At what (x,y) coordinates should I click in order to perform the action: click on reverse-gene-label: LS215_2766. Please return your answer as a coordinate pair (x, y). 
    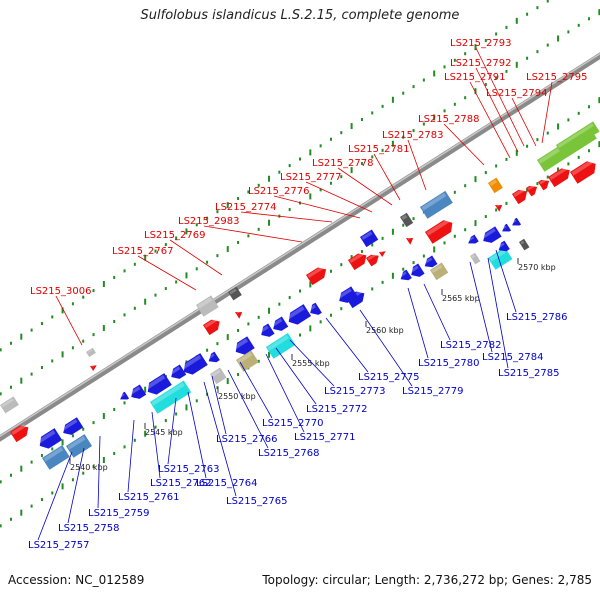
    Looking at the image, I should click on (246, 439).